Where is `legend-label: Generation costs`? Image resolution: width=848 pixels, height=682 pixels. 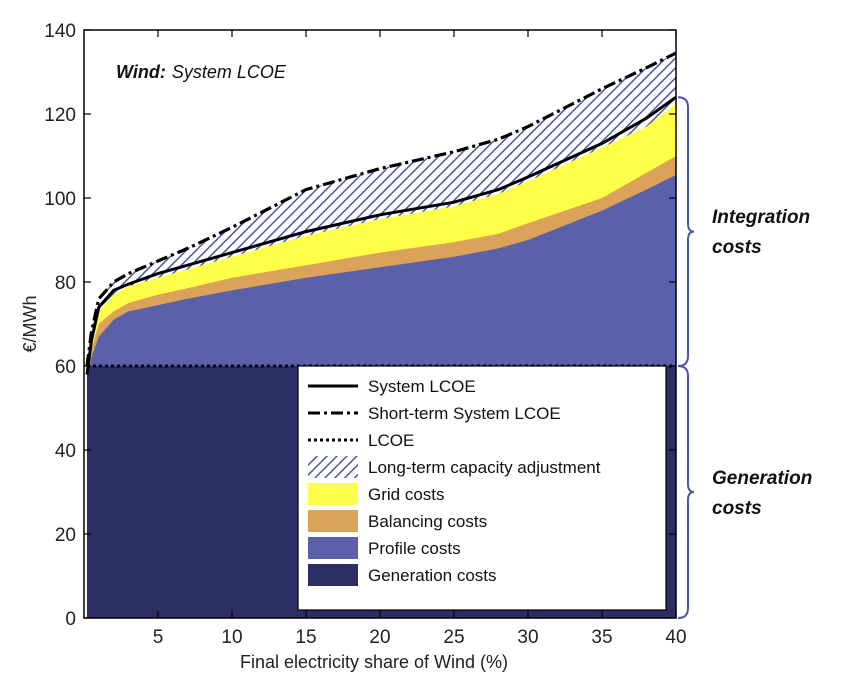 legend-label: Generation costs is located at coordinates (432, 575).